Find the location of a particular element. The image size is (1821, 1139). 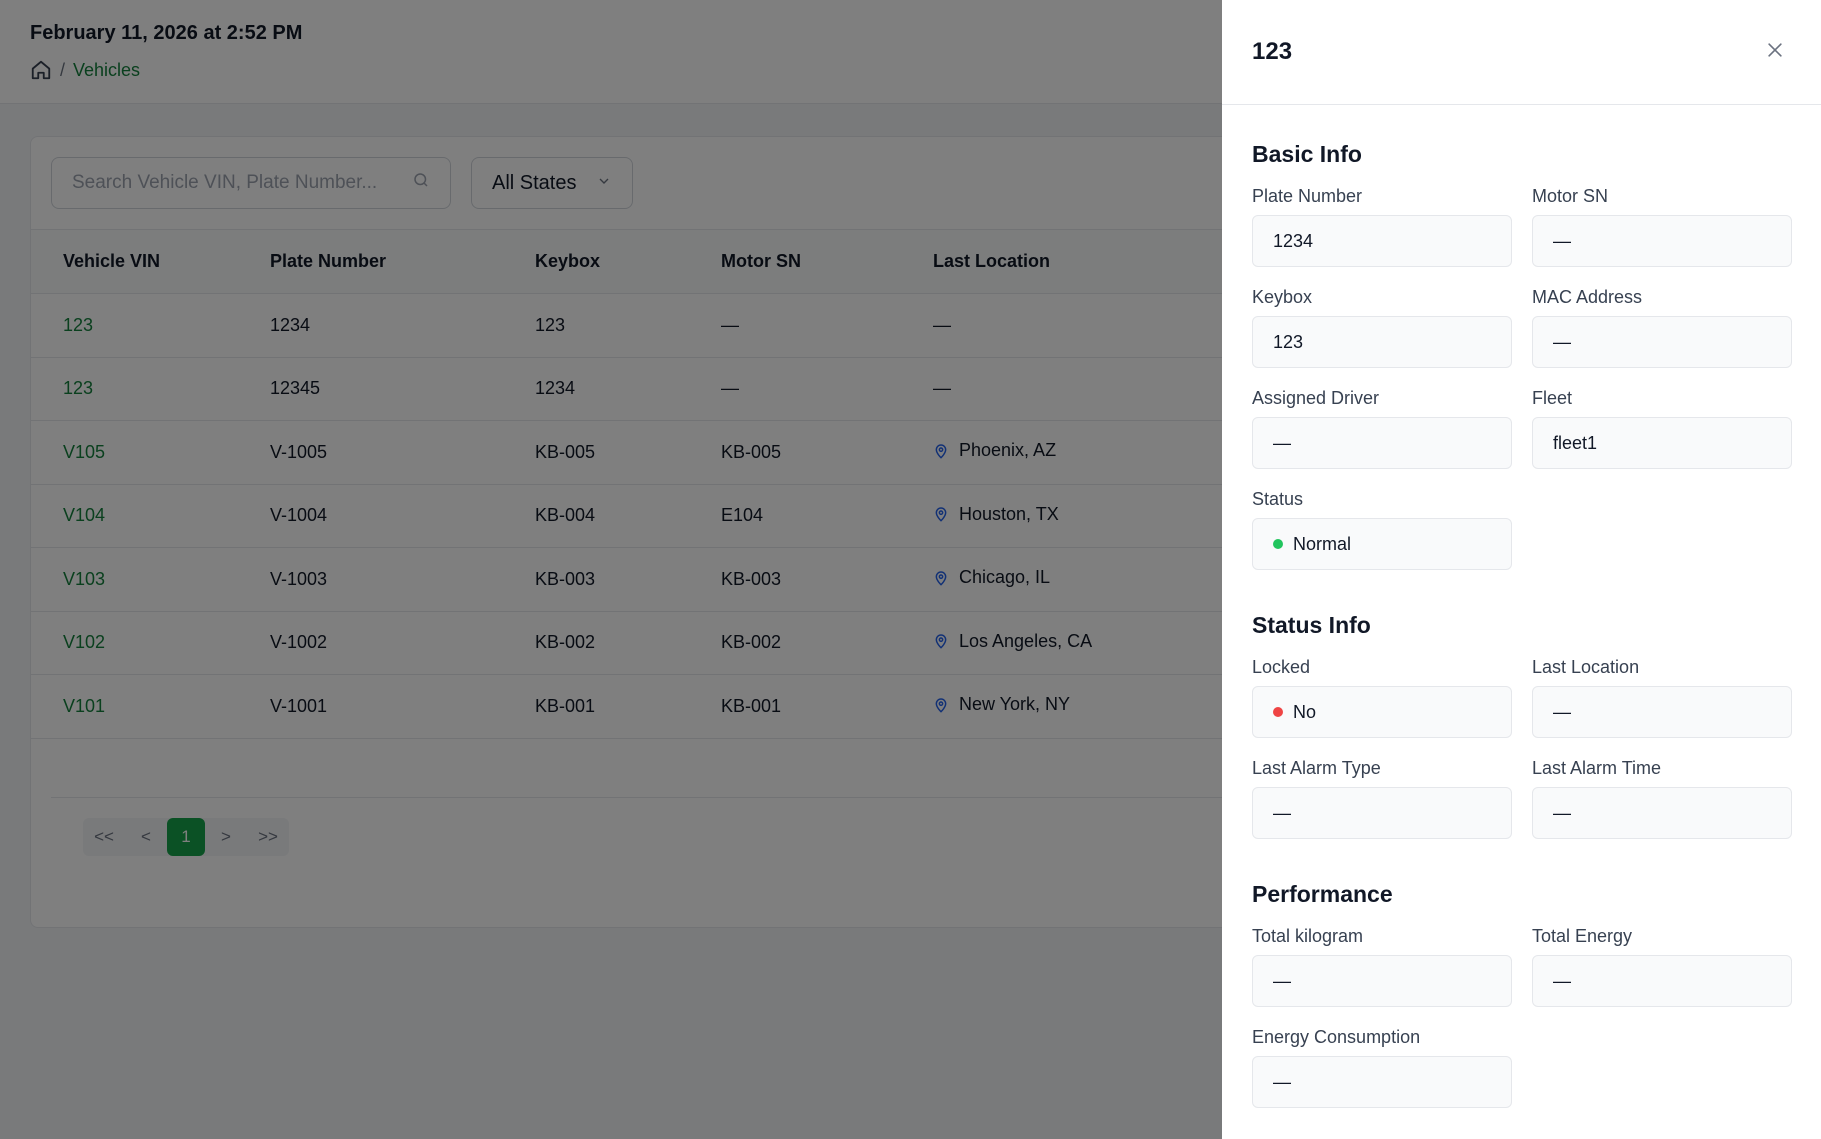

section-title-performance: Performance is located at coordinates (1322, 894).